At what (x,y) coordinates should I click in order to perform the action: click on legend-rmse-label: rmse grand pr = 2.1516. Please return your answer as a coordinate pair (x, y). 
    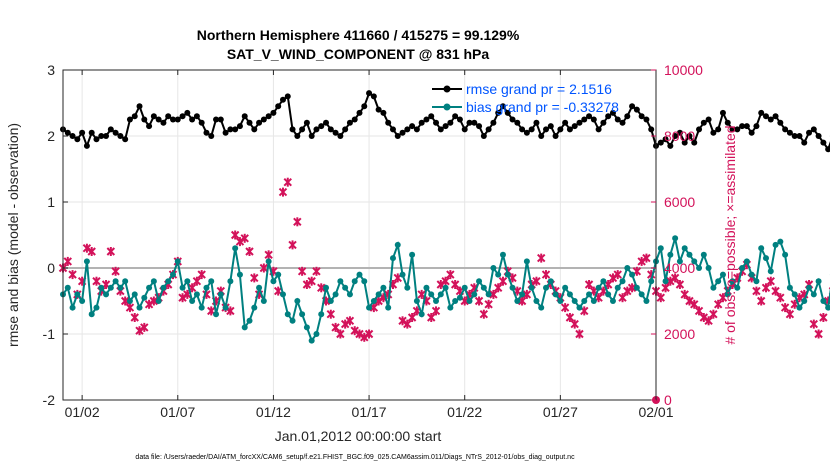
    Looking at the image, I should click on (539, 89).